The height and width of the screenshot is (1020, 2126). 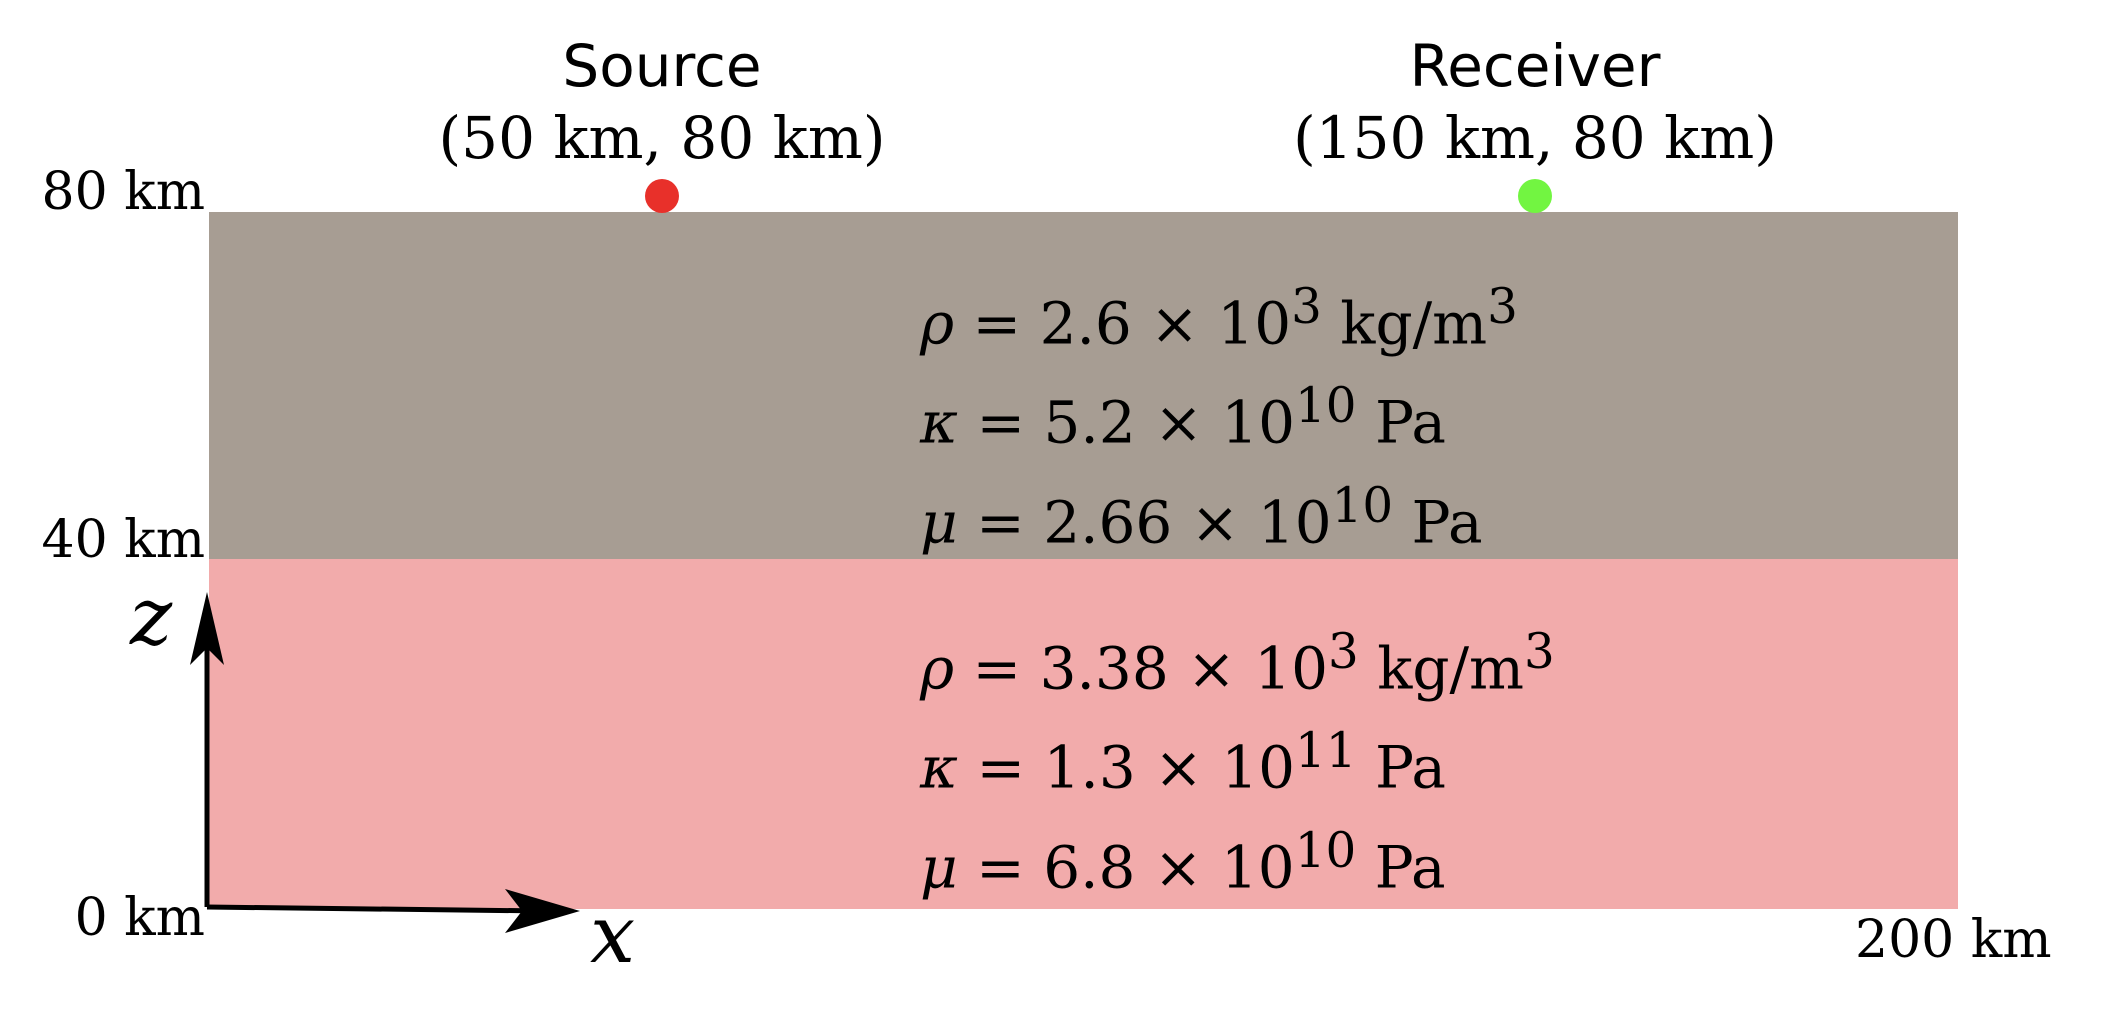 What do you see at coordinates (151, 616) in the screenshot?
I see `z-axis-label: z` at bounding box center [151, 616].